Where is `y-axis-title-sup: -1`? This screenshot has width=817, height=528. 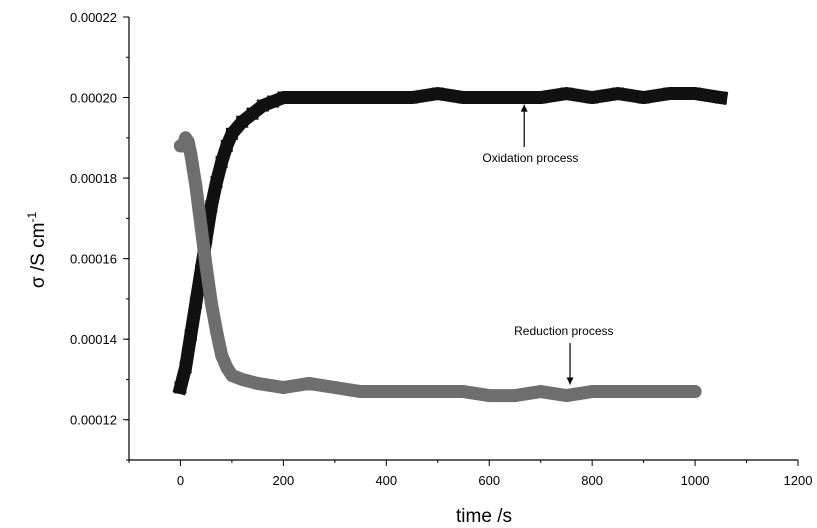
y-axis-title-sup: -1 is located at coordinates (32, 217).